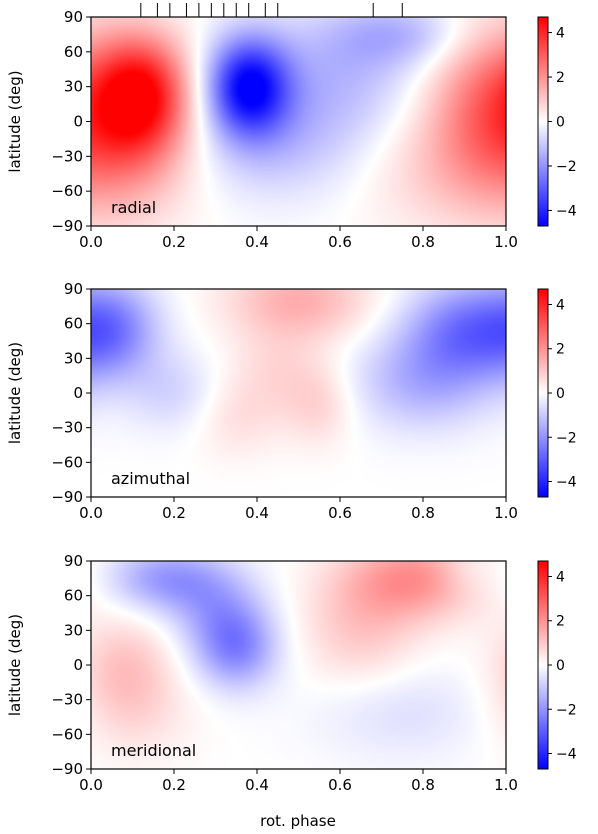 Image resolution: width=598 pixels, height=834 pixels. I want to click on panel-label: radial, so click(133, 207).